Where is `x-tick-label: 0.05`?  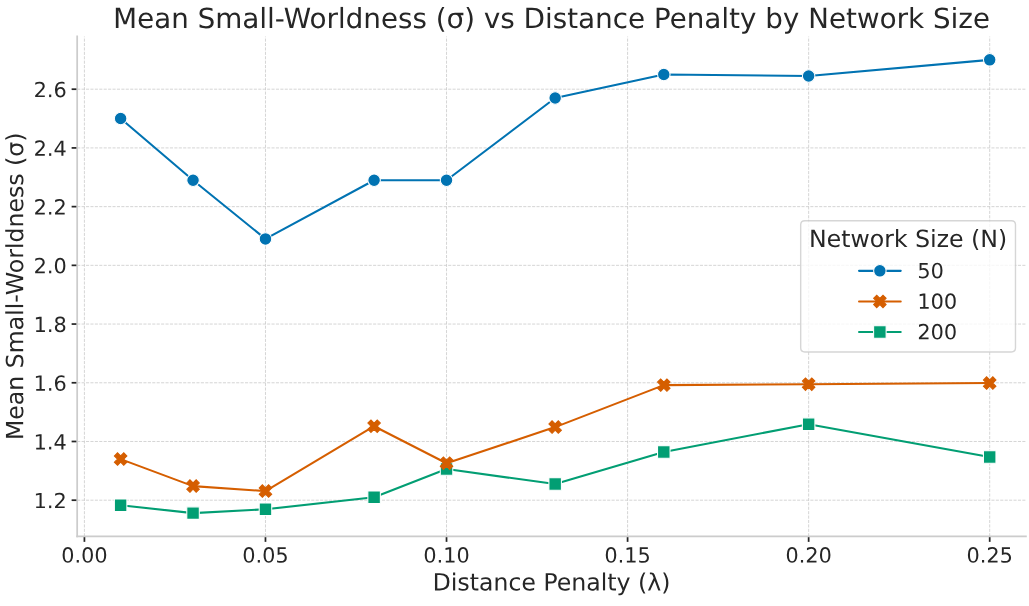
x-tick-label: 0.05 is located at coordinates (265, 555).